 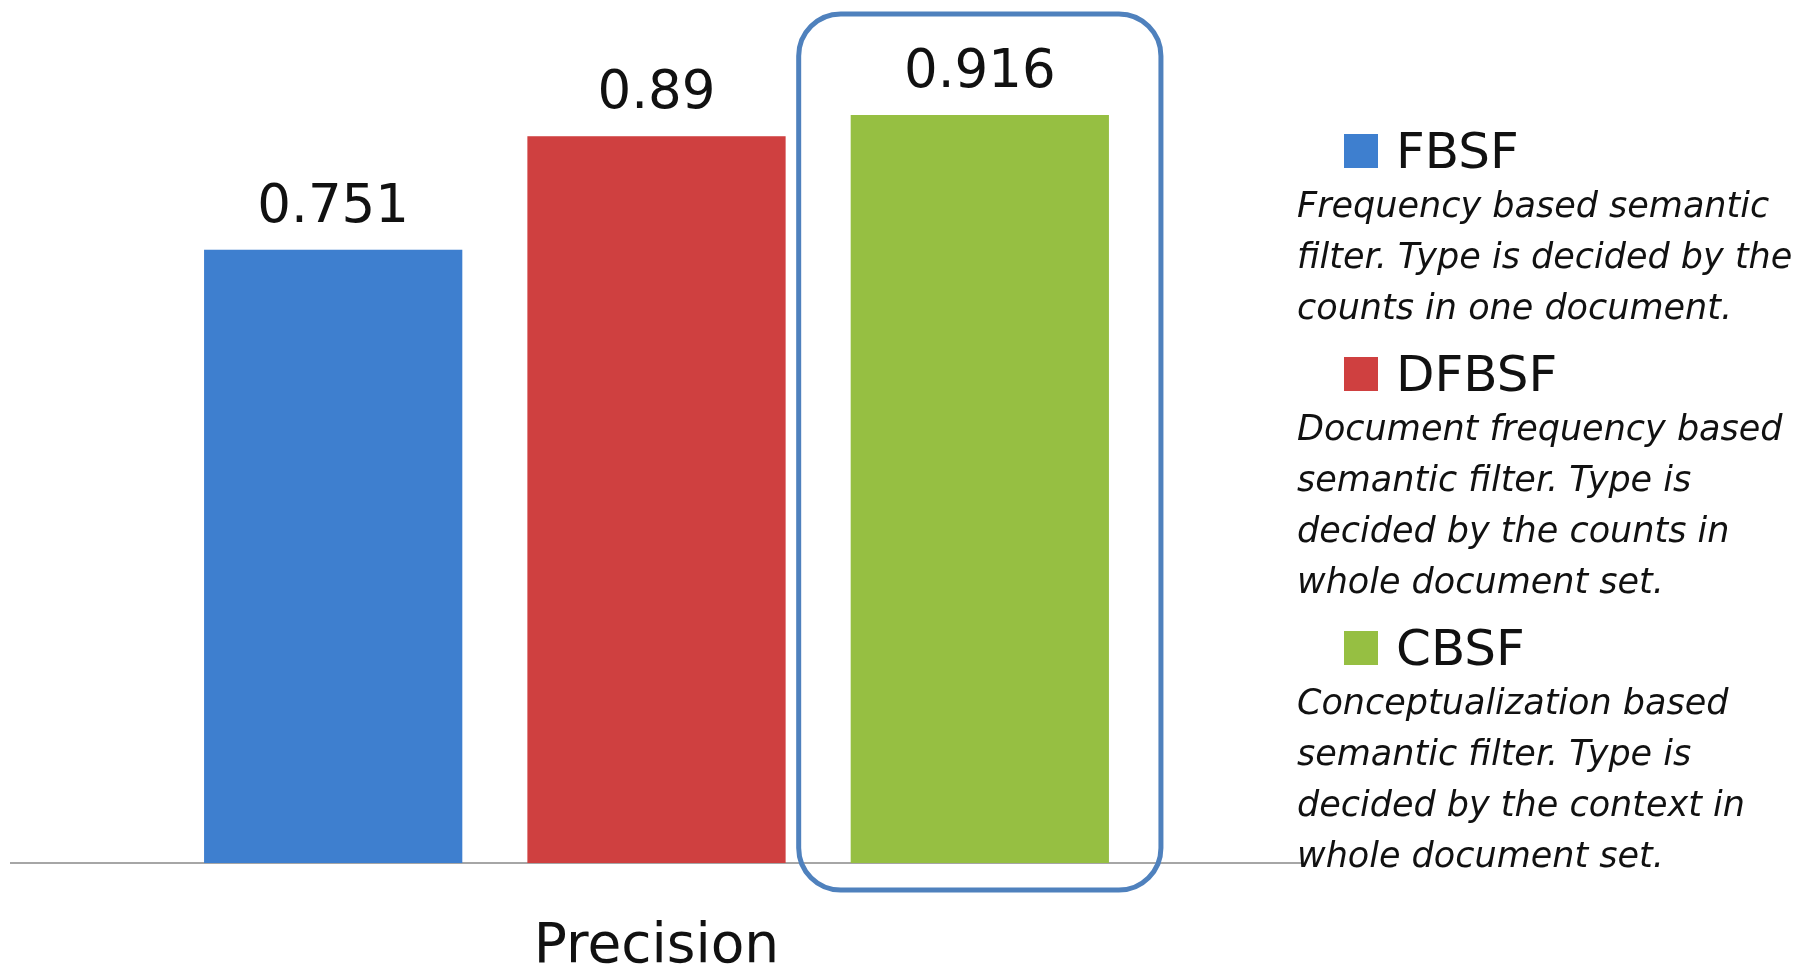 I want to click on data-label: 0.916, so click(x=979, y=68).